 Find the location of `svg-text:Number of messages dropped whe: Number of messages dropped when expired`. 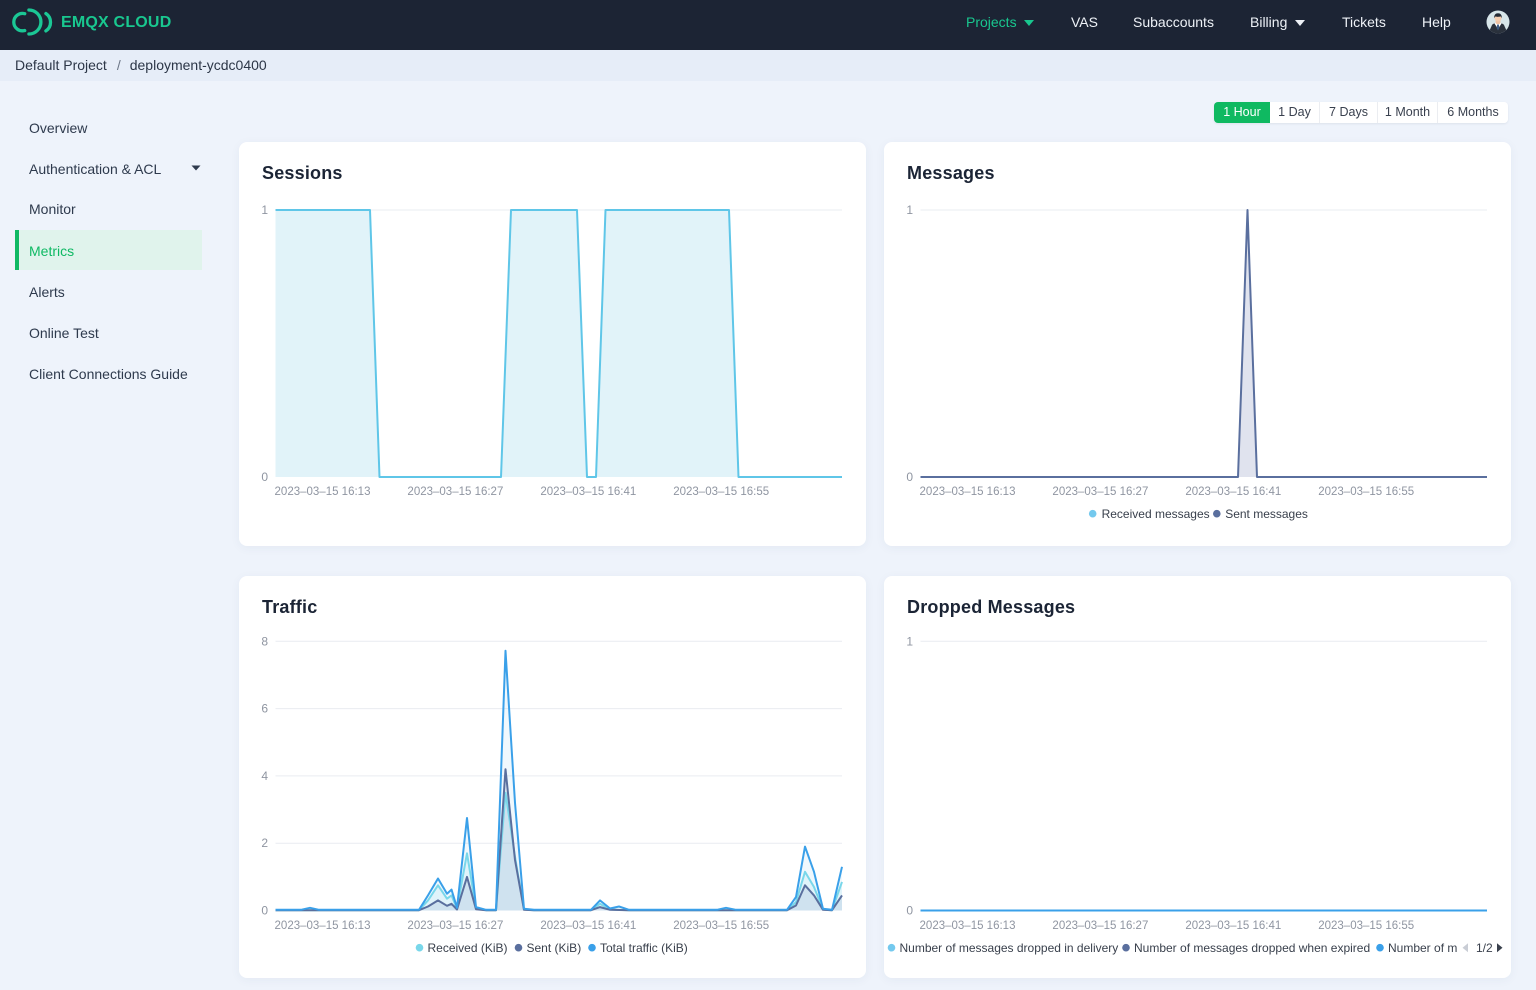

svg-text:Number of messages dropped whe: Number of messages dropped when expired is located at coordinates (1252, 948).